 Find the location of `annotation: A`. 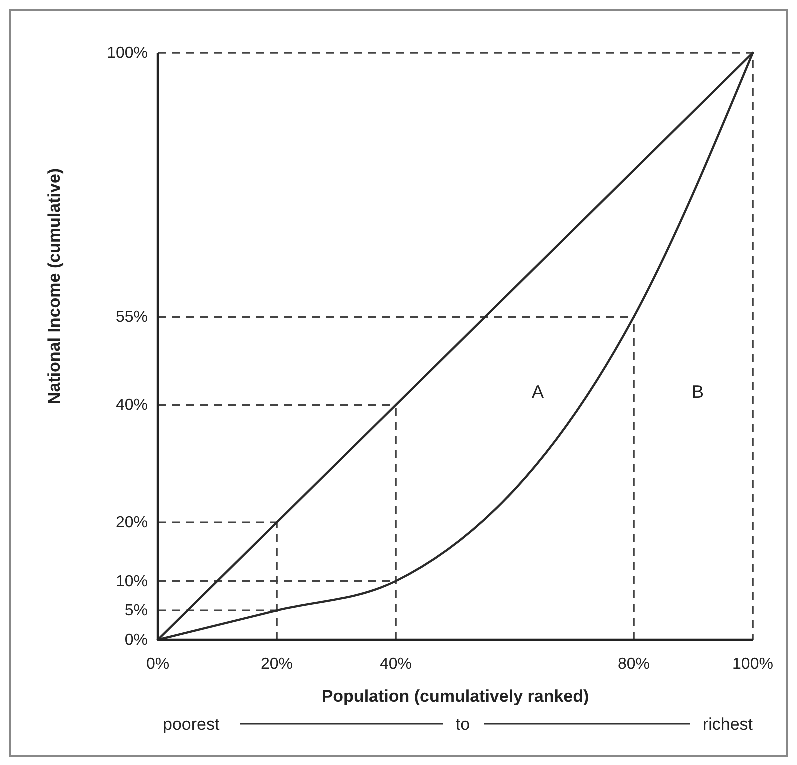

annotation: A is located at coordinates (538, 392).